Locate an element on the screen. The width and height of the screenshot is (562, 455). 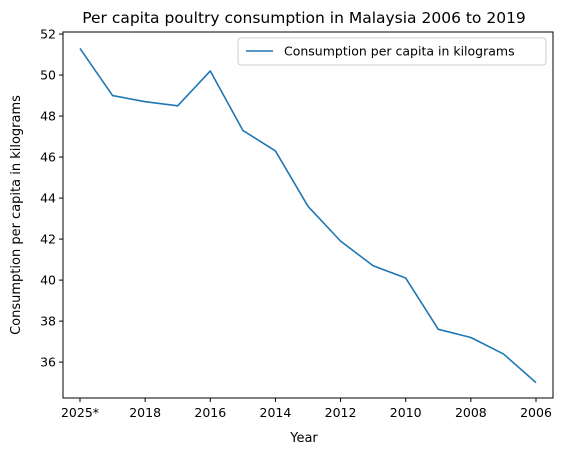
x-tick-label: 2012 is located at coordinates (341, 412).